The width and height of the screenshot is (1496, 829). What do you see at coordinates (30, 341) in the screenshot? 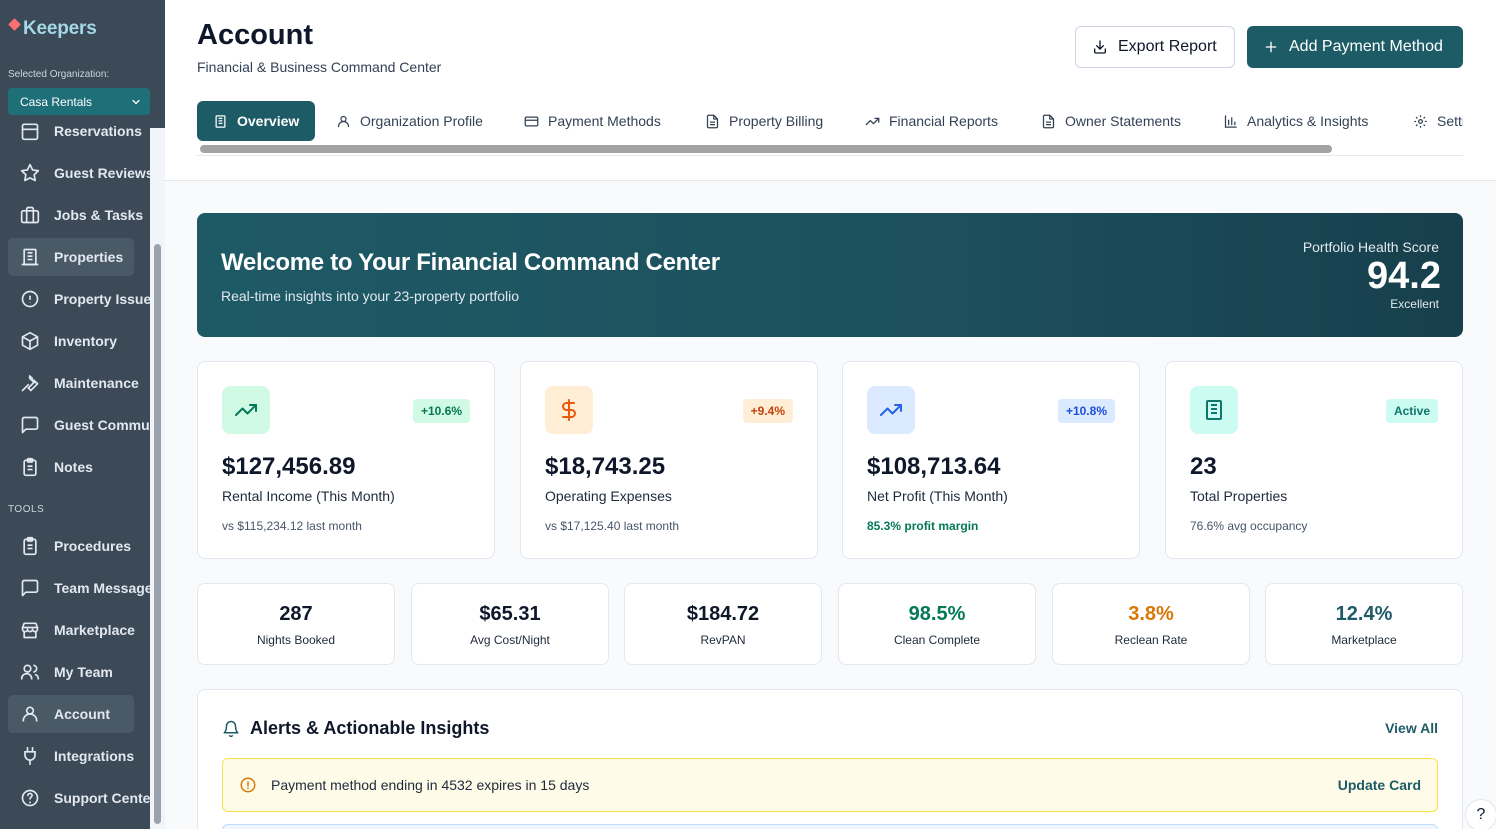
I see `box-icon` at bounding box center [30, 341].